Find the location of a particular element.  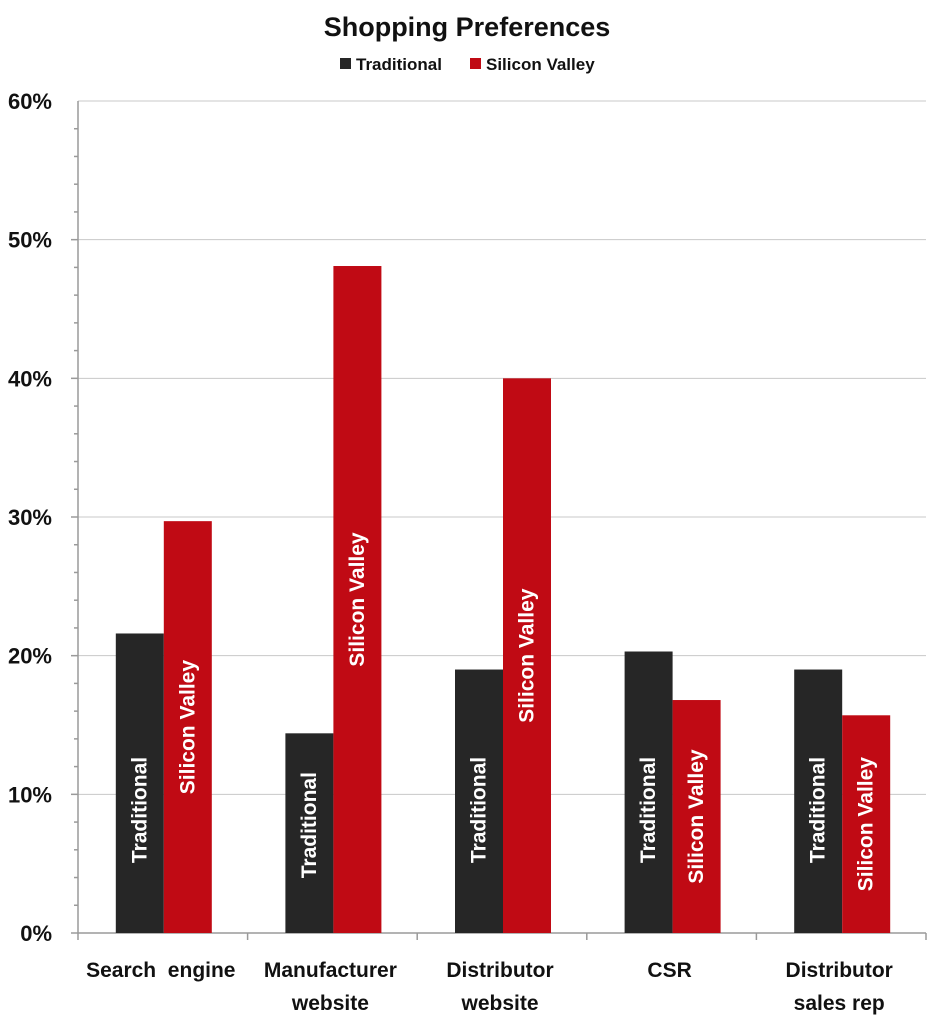

bar-traditional-distributor-website is located at coordinates (479, 801).